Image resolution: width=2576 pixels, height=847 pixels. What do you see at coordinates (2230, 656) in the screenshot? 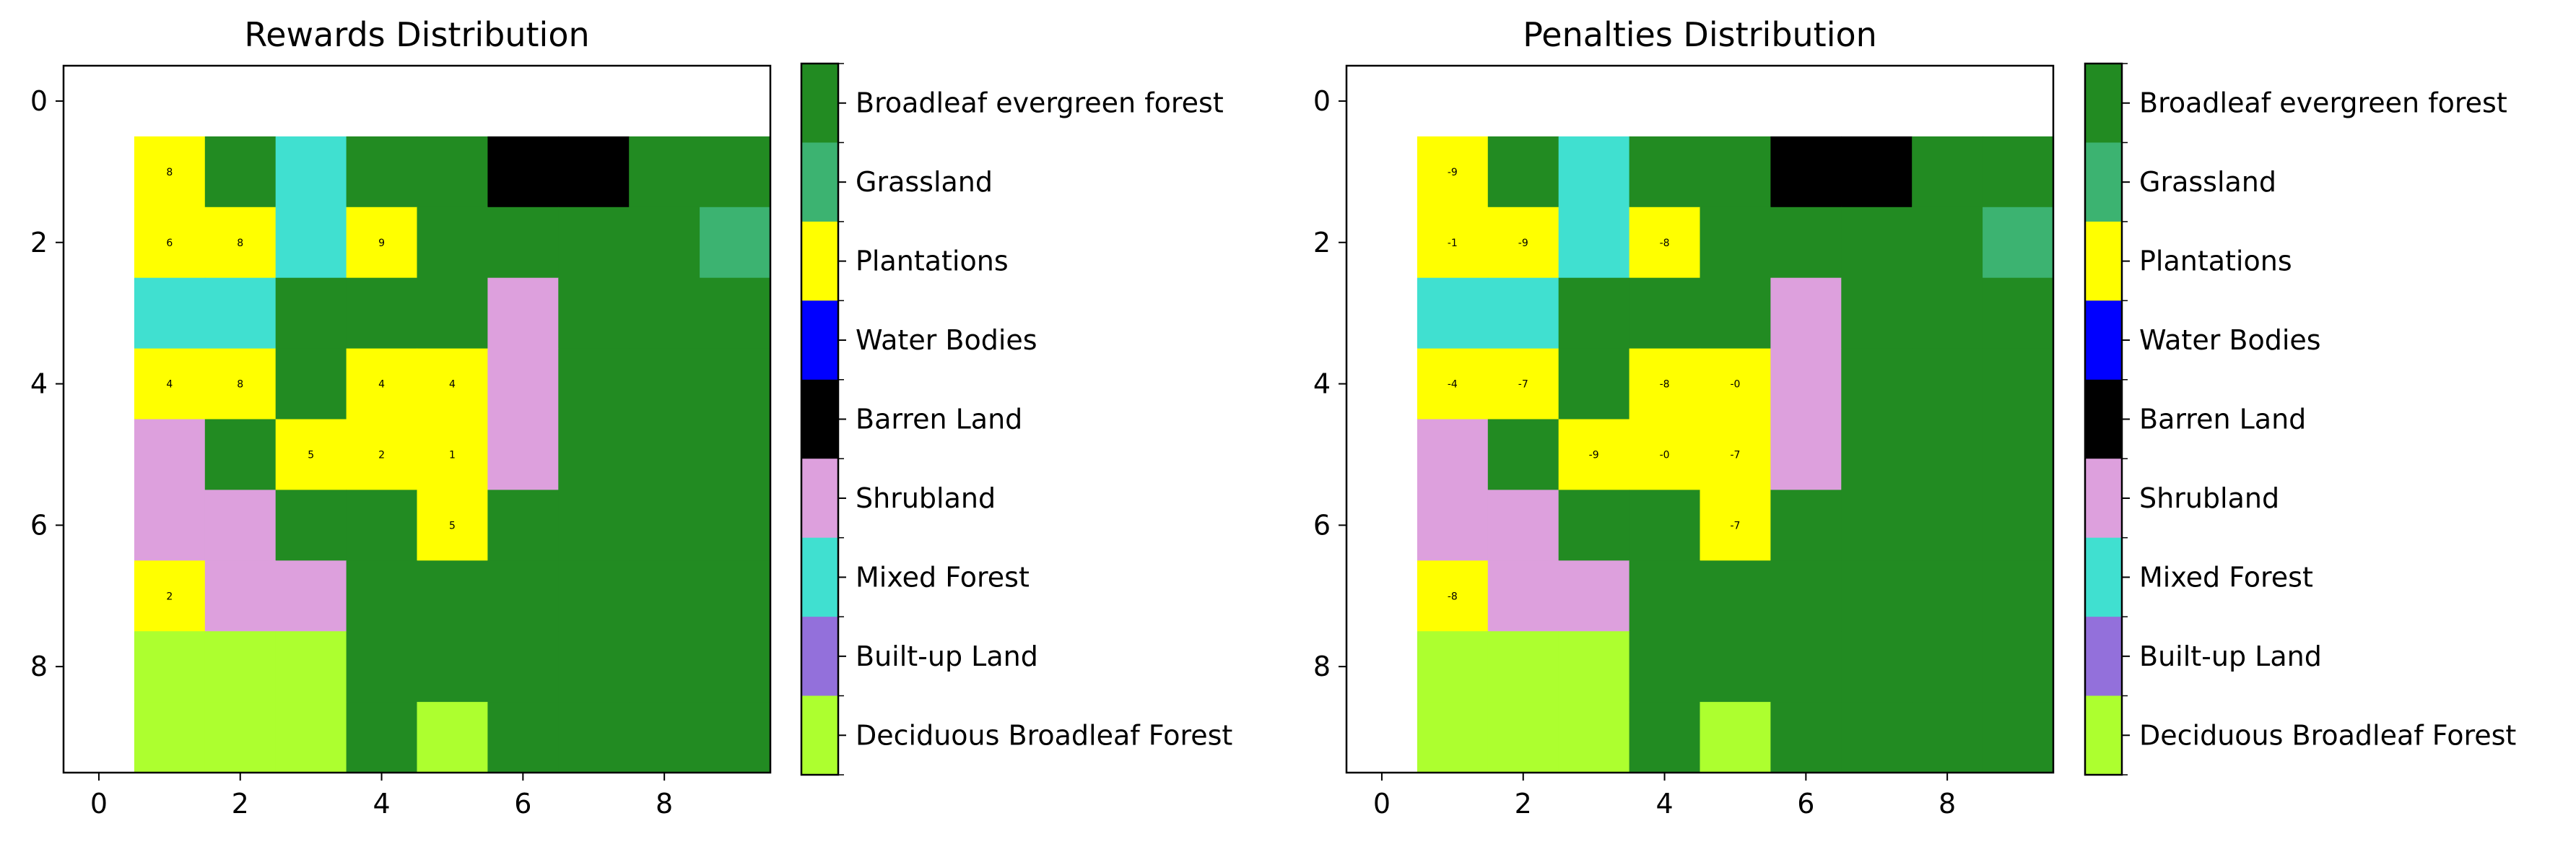
I see `colorbar-label: Built-up Land` at bounding box center [2230, 656].